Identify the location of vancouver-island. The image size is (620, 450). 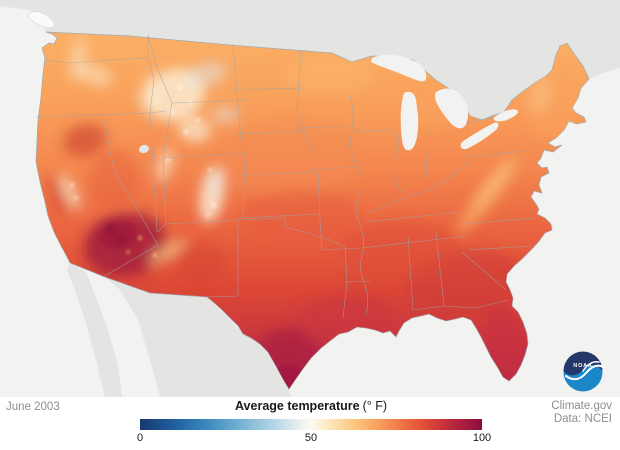
(41, 20).